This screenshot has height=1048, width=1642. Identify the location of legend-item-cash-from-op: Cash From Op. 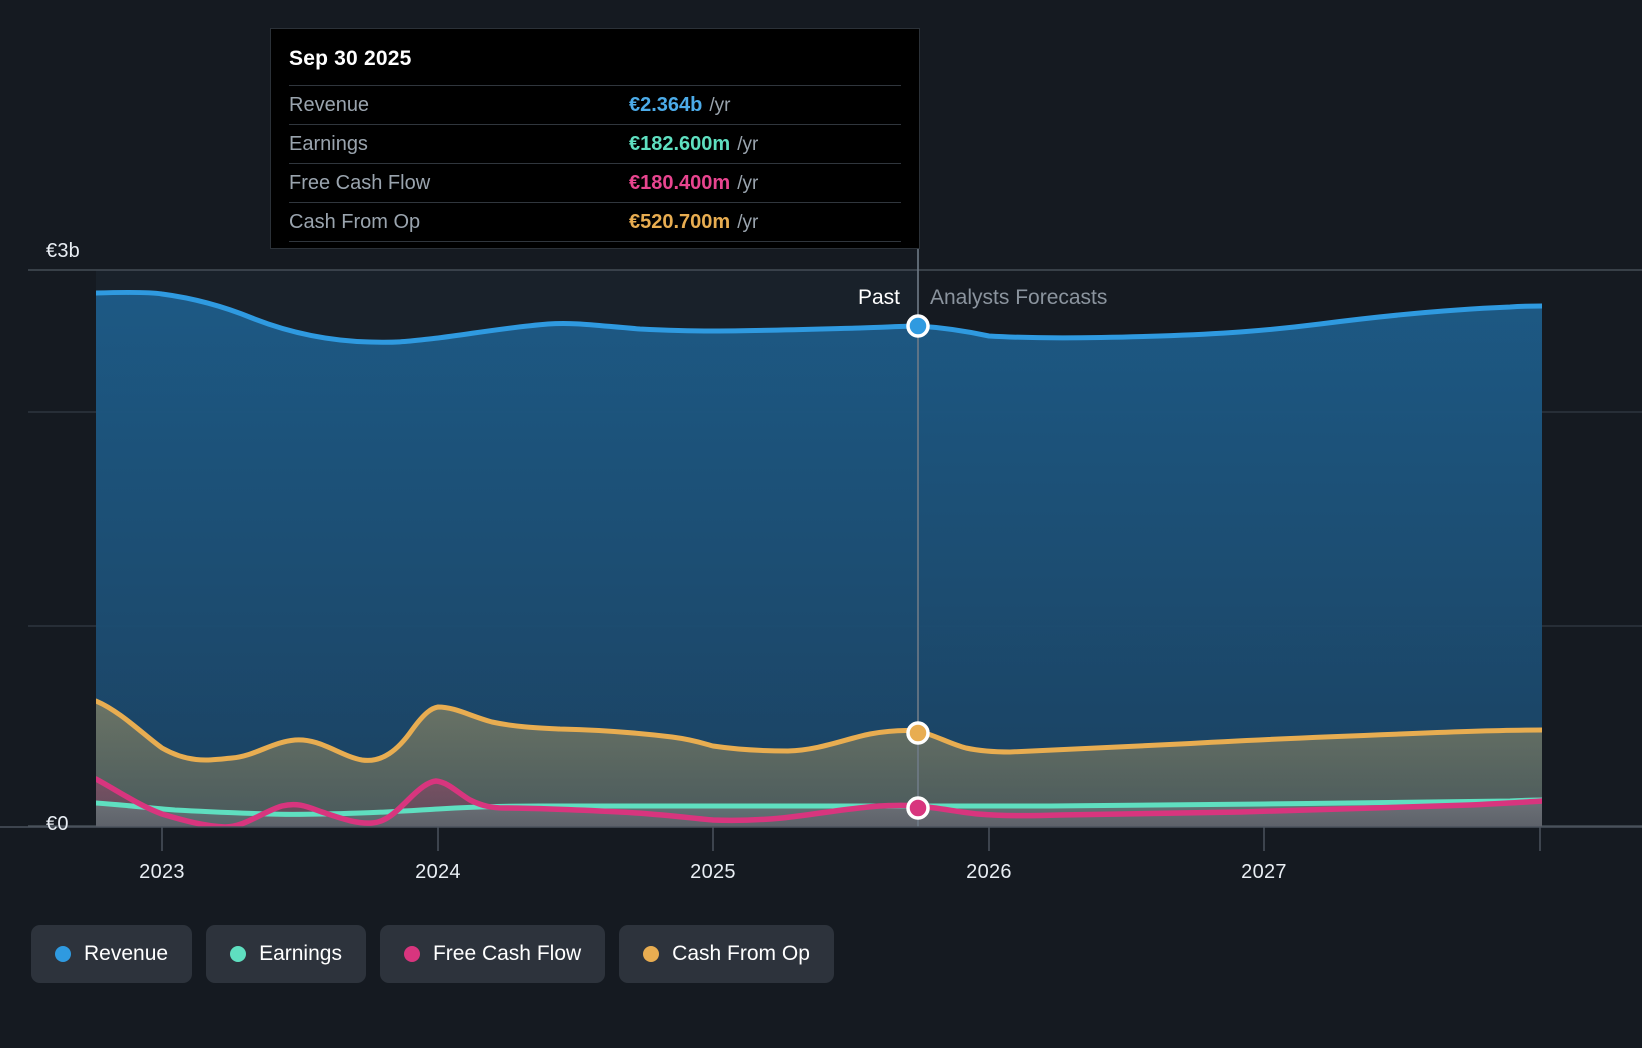
(726, 954).